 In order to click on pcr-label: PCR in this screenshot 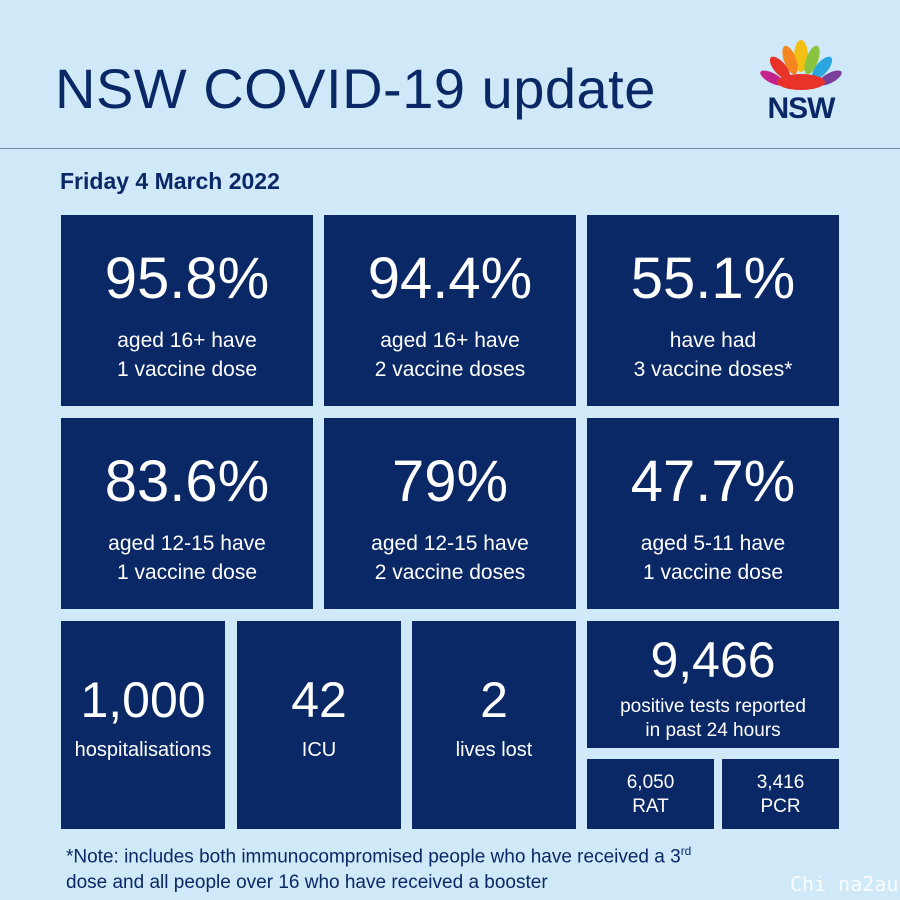, I will do `click(780, 806)`.